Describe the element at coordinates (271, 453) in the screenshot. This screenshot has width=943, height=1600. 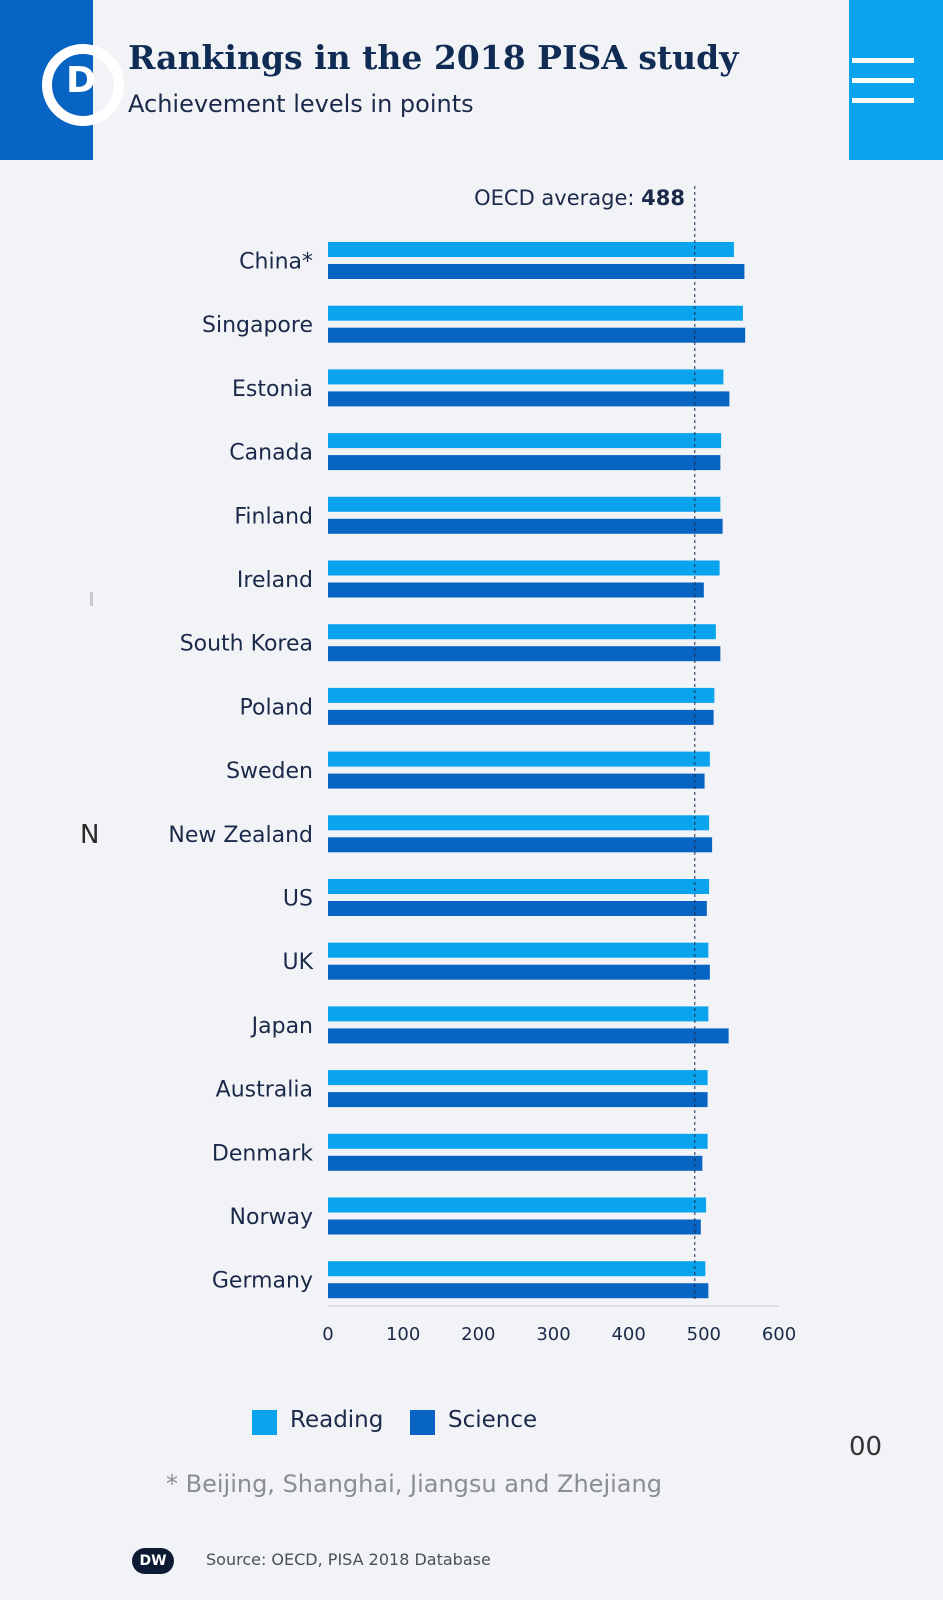
I see `category-label: Canada` at that location.